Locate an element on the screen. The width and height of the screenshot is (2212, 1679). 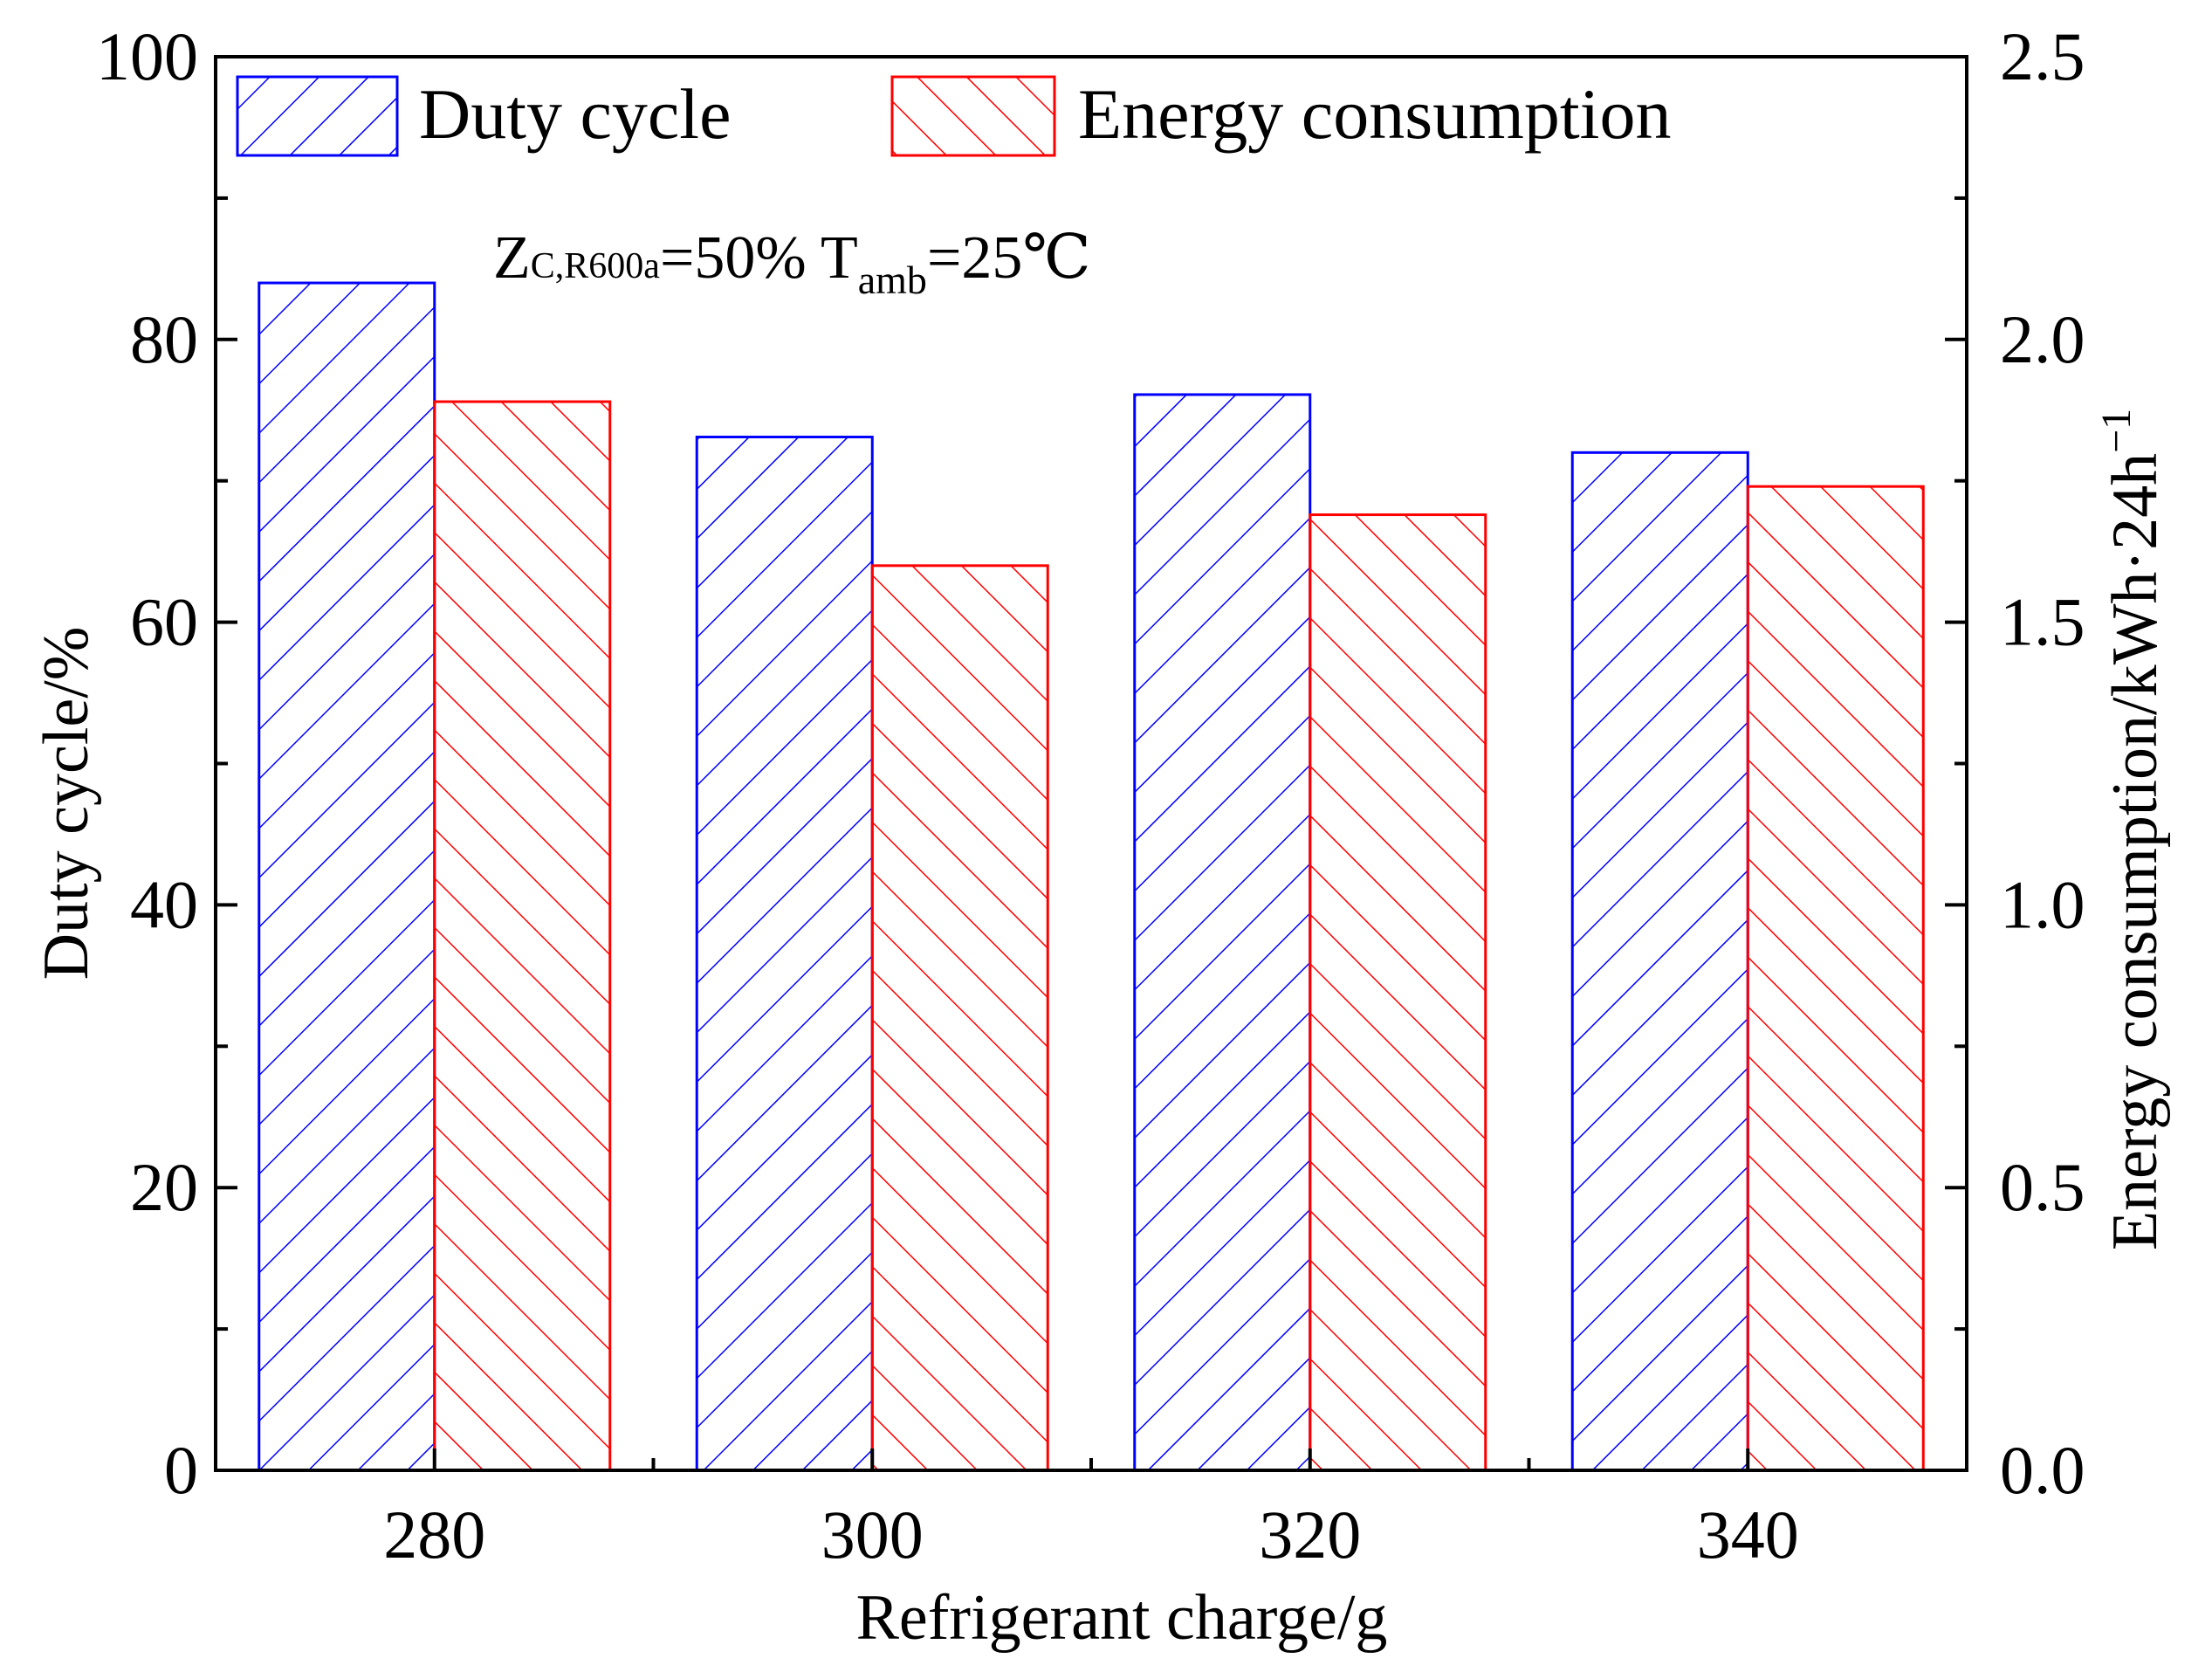
y-tick-label: 0 is located at coordinates (181, 1470).